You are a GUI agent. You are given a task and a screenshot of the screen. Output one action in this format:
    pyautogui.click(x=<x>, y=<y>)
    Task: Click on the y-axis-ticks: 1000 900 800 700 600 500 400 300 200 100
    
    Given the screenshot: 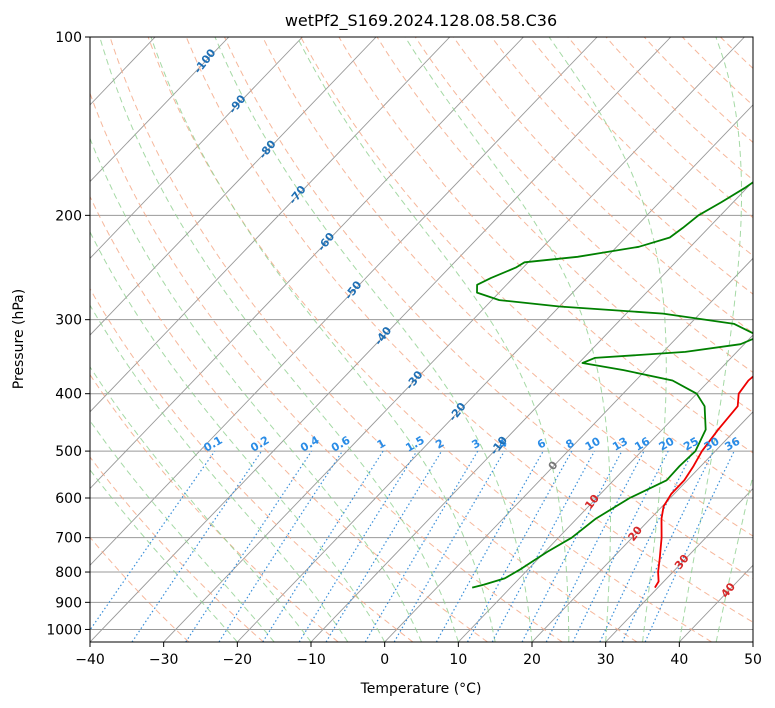 What is the action you would take?
    pyautogui.click(x=68, y=334)
    